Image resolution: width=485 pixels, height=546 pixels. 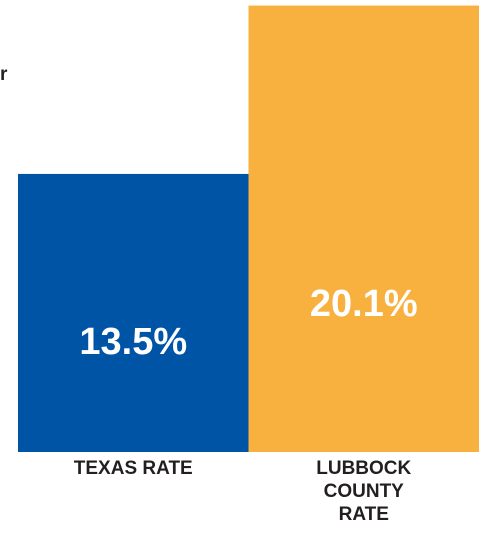 What do you see at coordinates (363, 304) in the screenshot?
I see `value-label: 20.1%` at bounding box center [363, 304].